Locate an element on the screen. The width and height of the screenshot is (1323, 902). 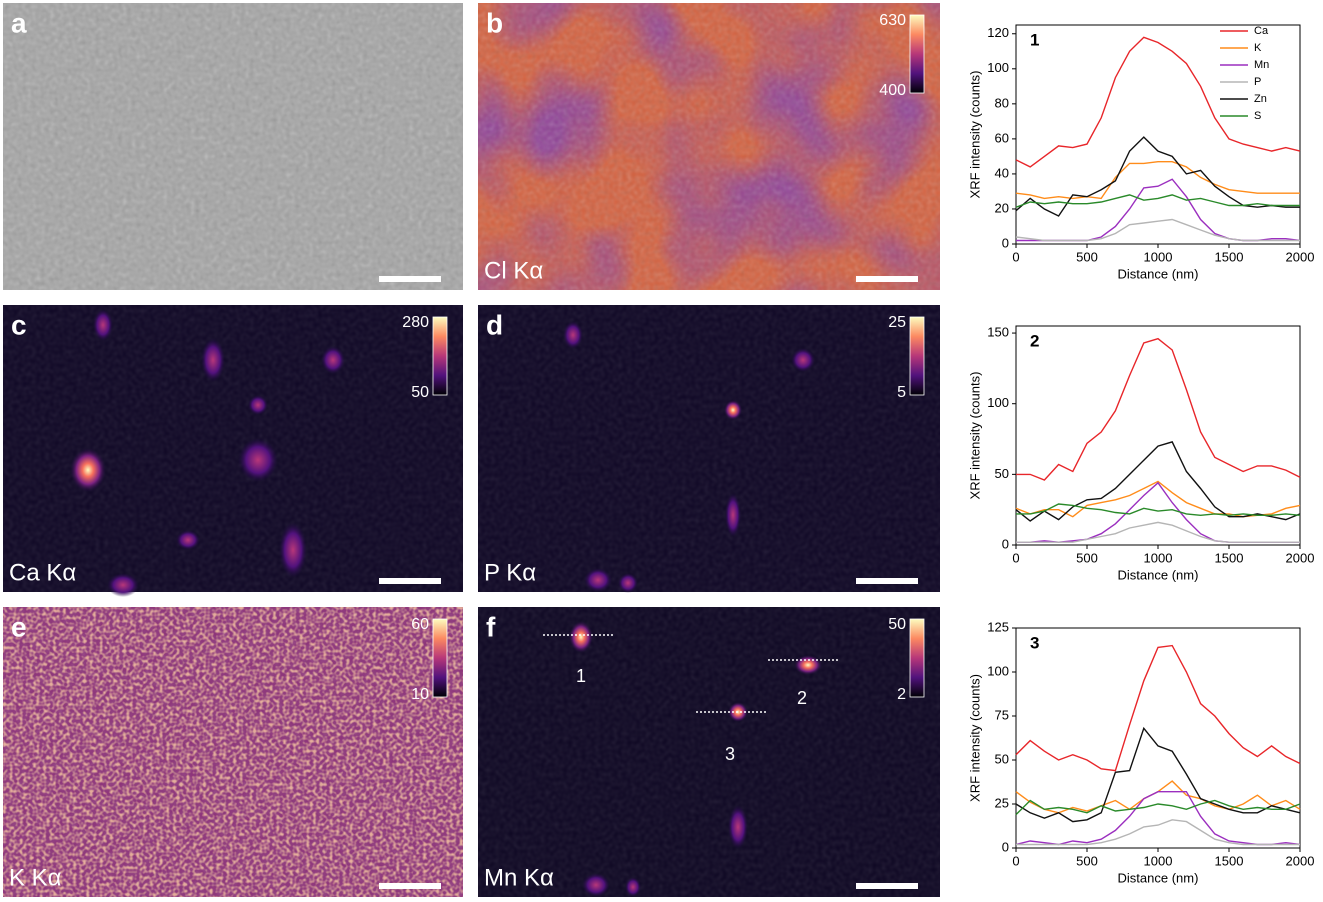
panel-letter: b is located at coordinates (494, 22).